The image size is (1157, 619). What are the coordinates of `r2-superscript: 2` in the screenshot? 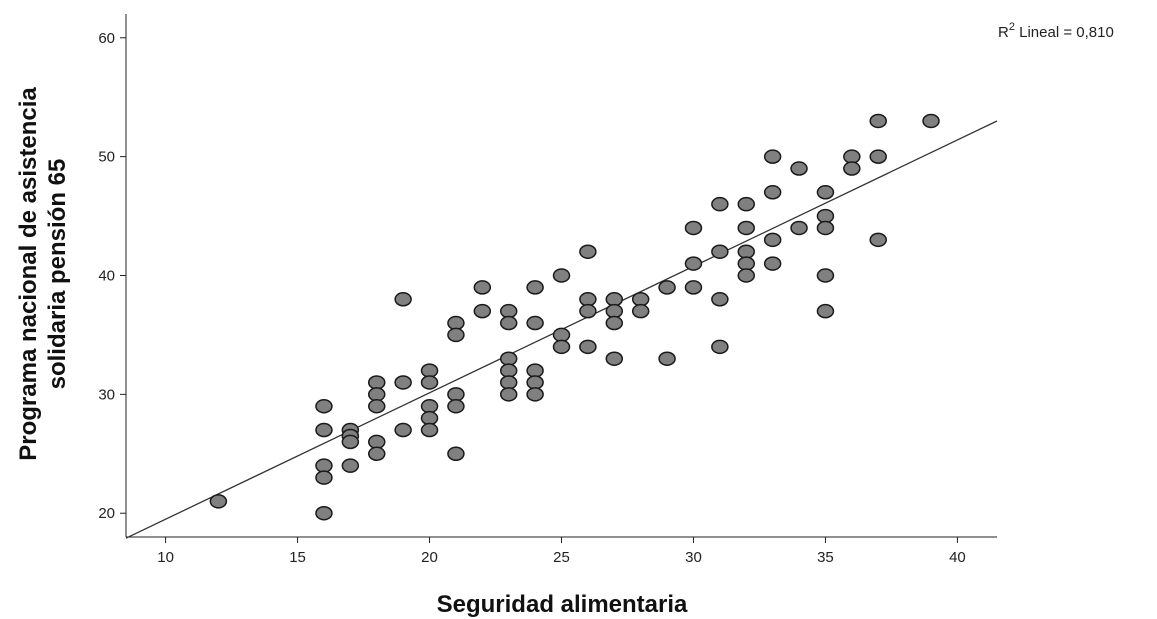 It's located at (1012, 27).